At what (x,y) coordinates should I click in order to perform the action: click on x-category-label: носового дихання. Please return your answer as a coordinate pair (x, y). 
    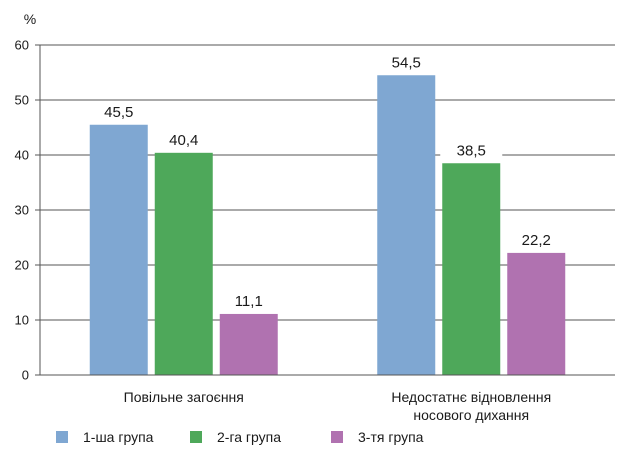
    Looking at the image, I should click on (471, 415).